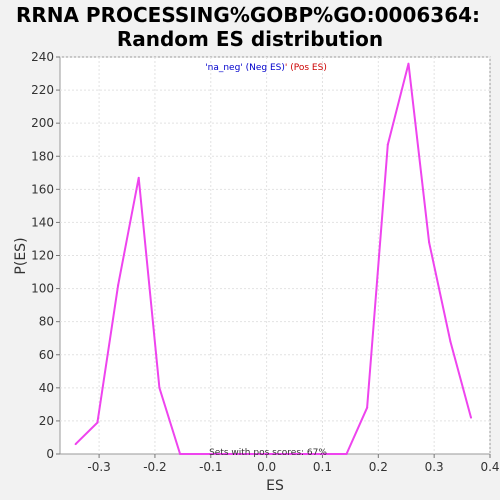 The height and width of the screenshot is (500, 500). What do you see at coordinates (245, 68) in the screenshot?
I see `legend-neg-label: 'na_neg' (Neg ES)` at bounding box center [245, 68].